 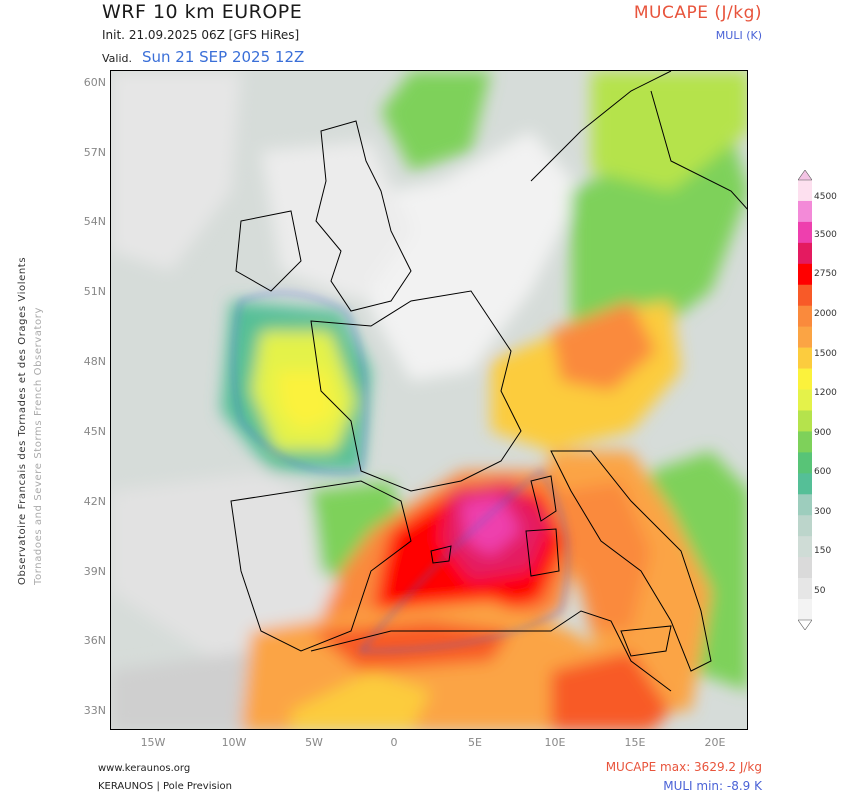 What do you see at coordinates (823, 472) in the screenshot?
I see `colorbar-label: 600` at bounding box center [823, 472].